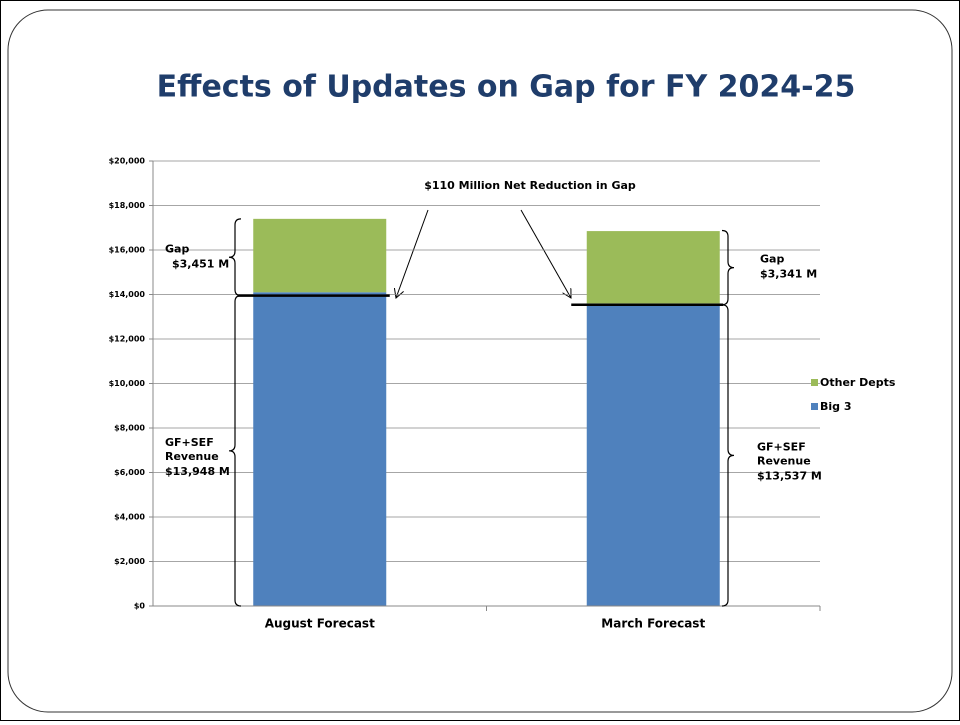 This screenshot has width=960, height=725. Describe the element at coordinates (127, 339) in the screenshot. I see `y-tick-label: $12,000` at that location.